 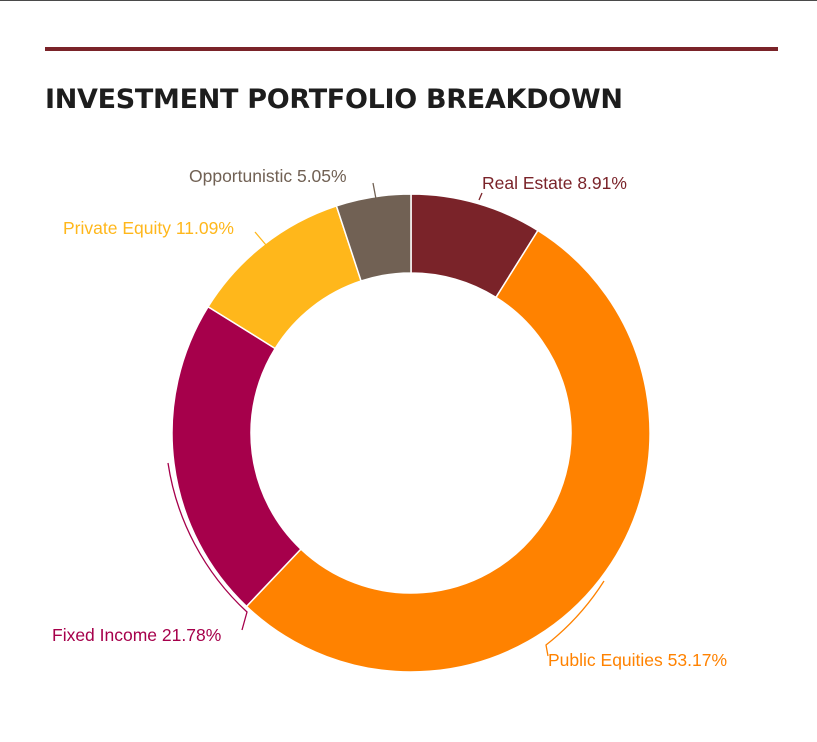 What do you see at coordinates (260, 238) in the screenshot?
I see `leader-line-private-equity` at bounding box center [260, 238].